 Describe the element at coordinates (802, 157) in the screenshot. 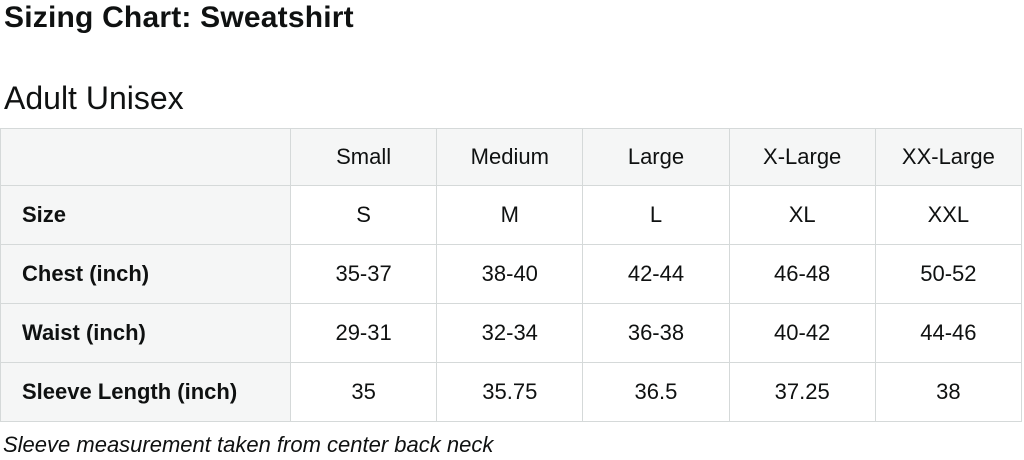

I see `column-header-x-large: X-Large` at that location.